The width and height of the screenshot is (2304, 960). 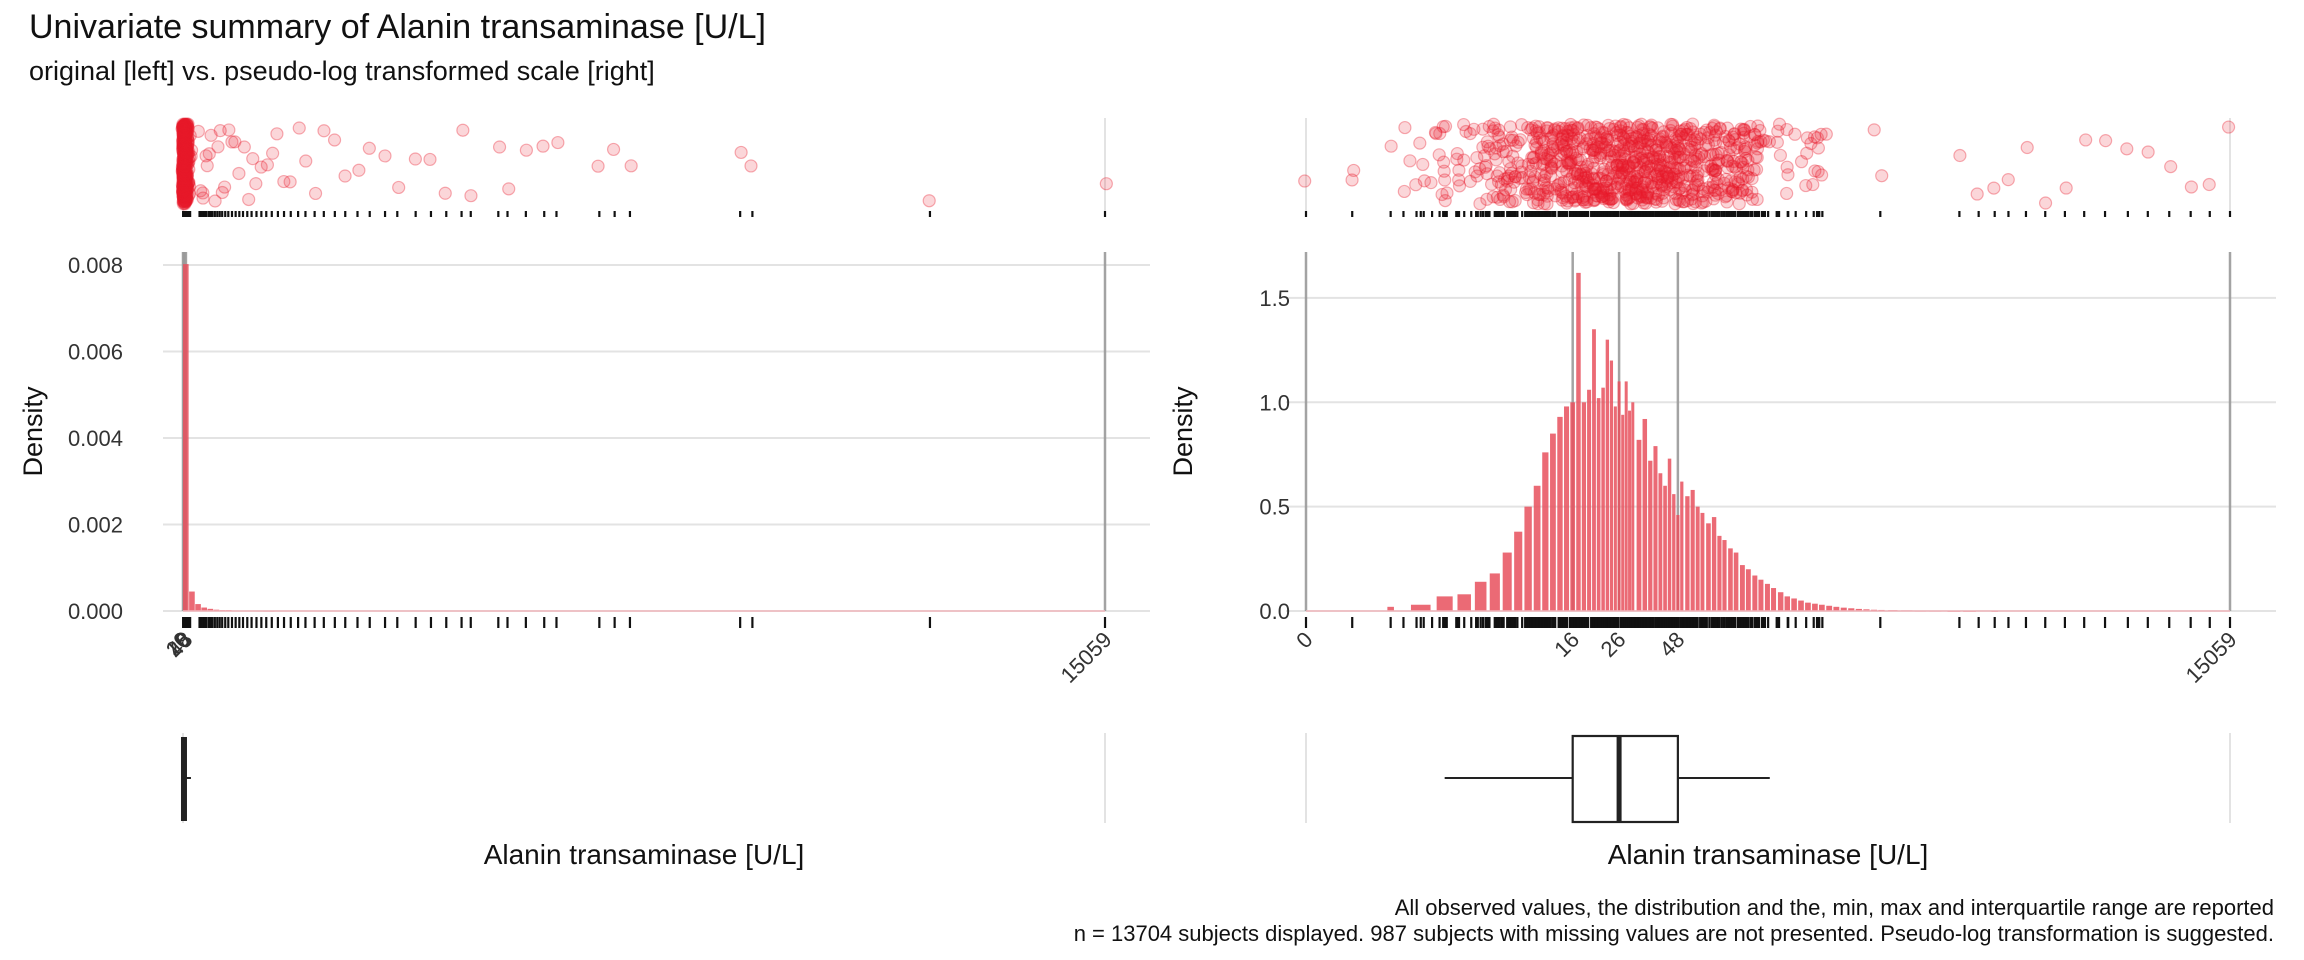 I want to click on x-axis-label: Alanin transaminase [U/L], so click(x=1768, y=854).